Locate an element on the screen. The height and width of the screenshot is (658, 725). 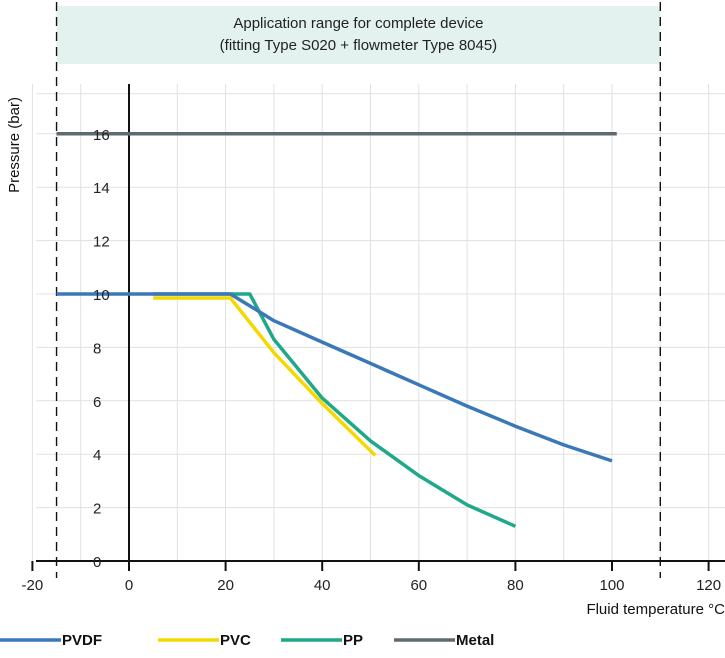
y-tick-label: 10 is located at coordinates (101, 295).